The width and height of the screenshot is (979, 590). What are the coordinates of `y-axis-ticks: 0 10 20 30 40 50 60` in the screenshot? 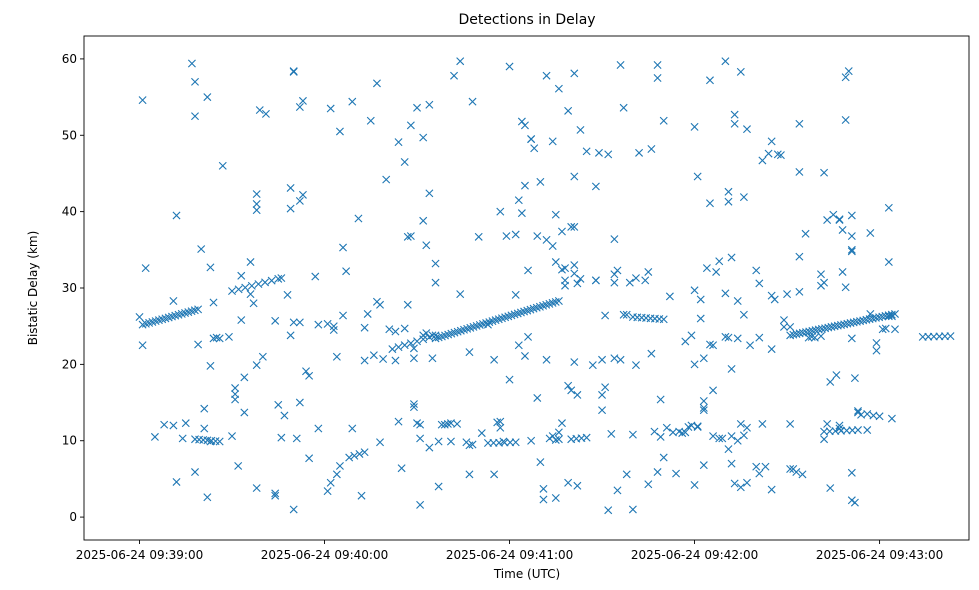 It's located at (73, 288).